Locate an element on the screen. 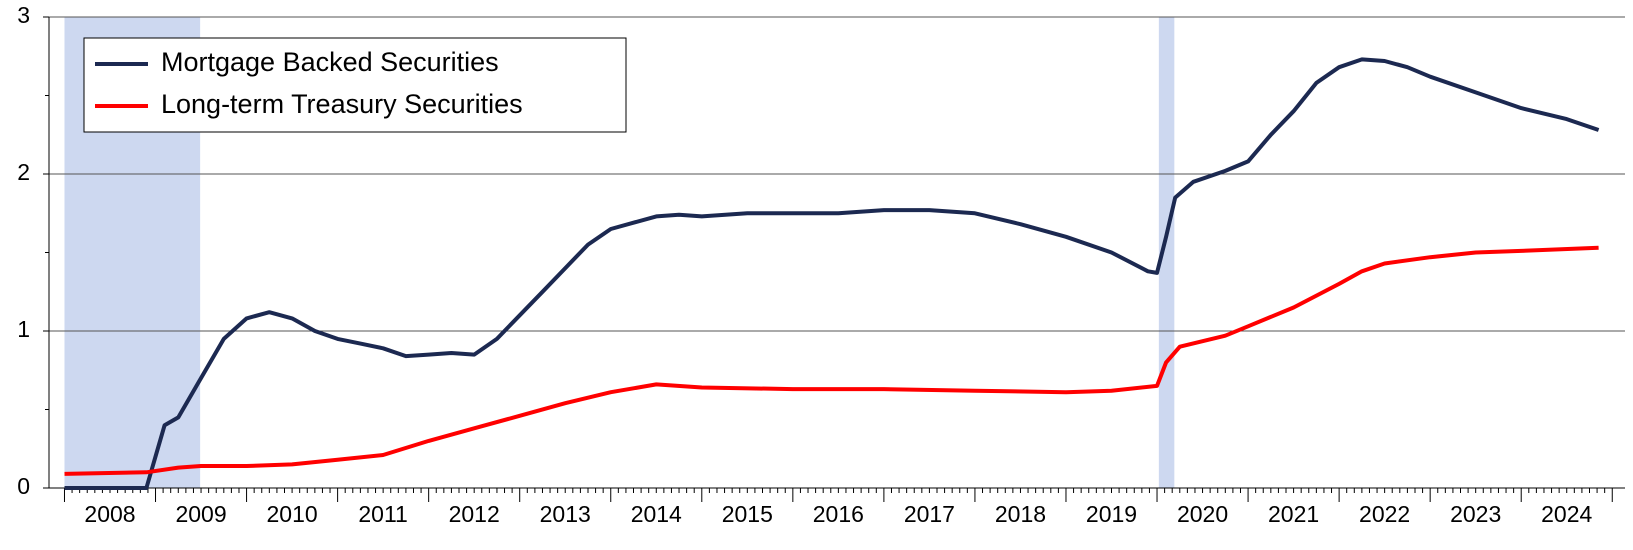 The width and height of the screenshot is (1633, 550). x-tick-label: 2009 is located at coordinates (200, 514).